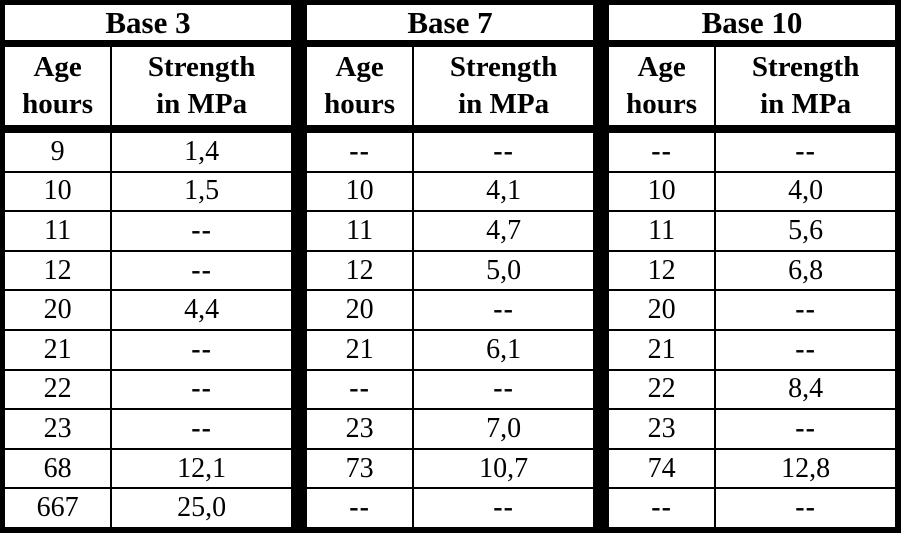 This screenshot has height=533, width=901. Describe the element at coordinates (59, 152) in the screenshot. I see `age-cell: 9` at that location.